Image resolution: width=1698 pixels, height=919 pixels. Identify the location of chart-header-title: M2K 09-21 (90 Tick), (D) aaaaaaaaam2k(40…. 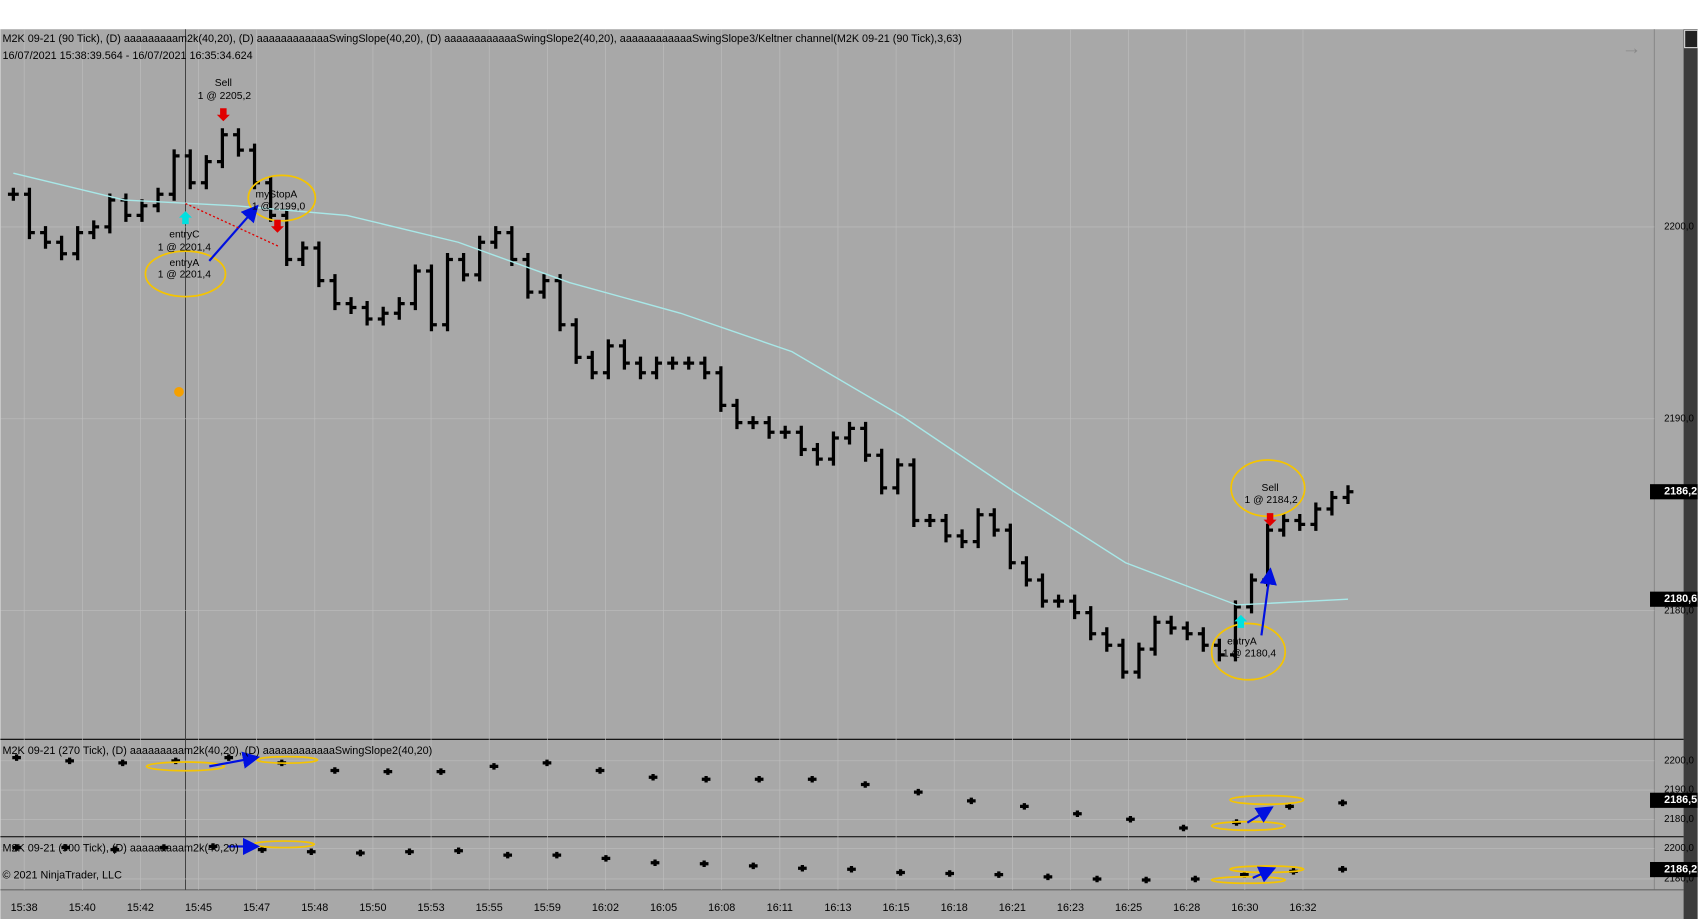
(482, 39).